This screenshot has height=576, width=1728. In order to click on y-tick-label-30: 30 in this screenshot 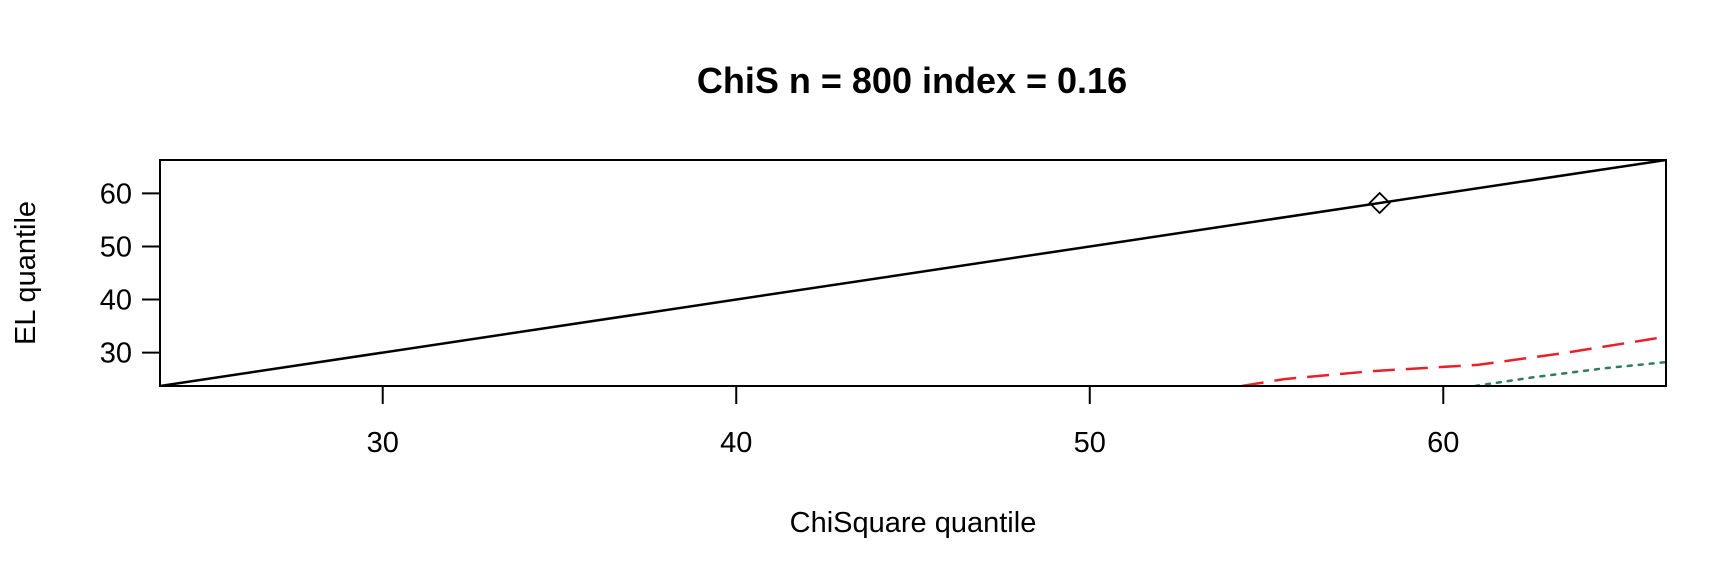, I will do `click(116, 354)`.